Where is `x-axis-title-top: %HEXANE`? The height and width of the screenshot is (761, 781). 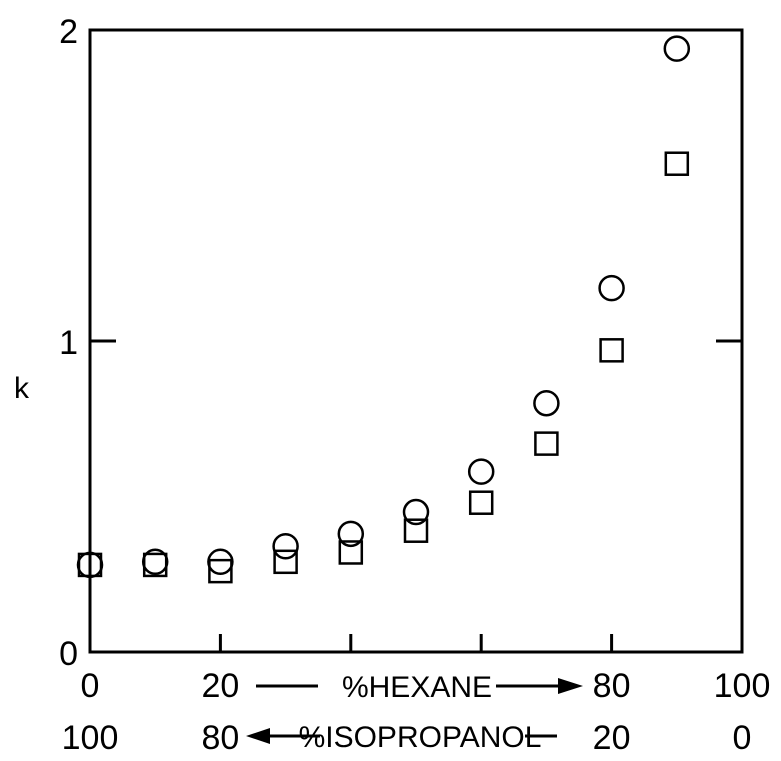 x-axis-title-top: %HEXANE is located at coordinates (417, 687).